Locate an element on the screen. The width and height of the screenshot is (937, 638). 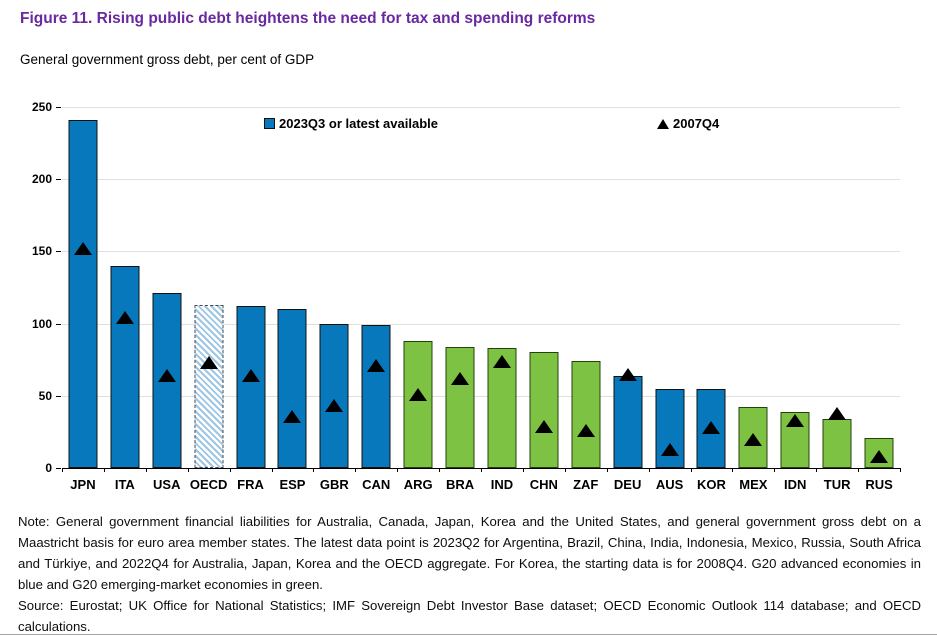
marker-2007q4-ESP is located at coordinates (292, 416).